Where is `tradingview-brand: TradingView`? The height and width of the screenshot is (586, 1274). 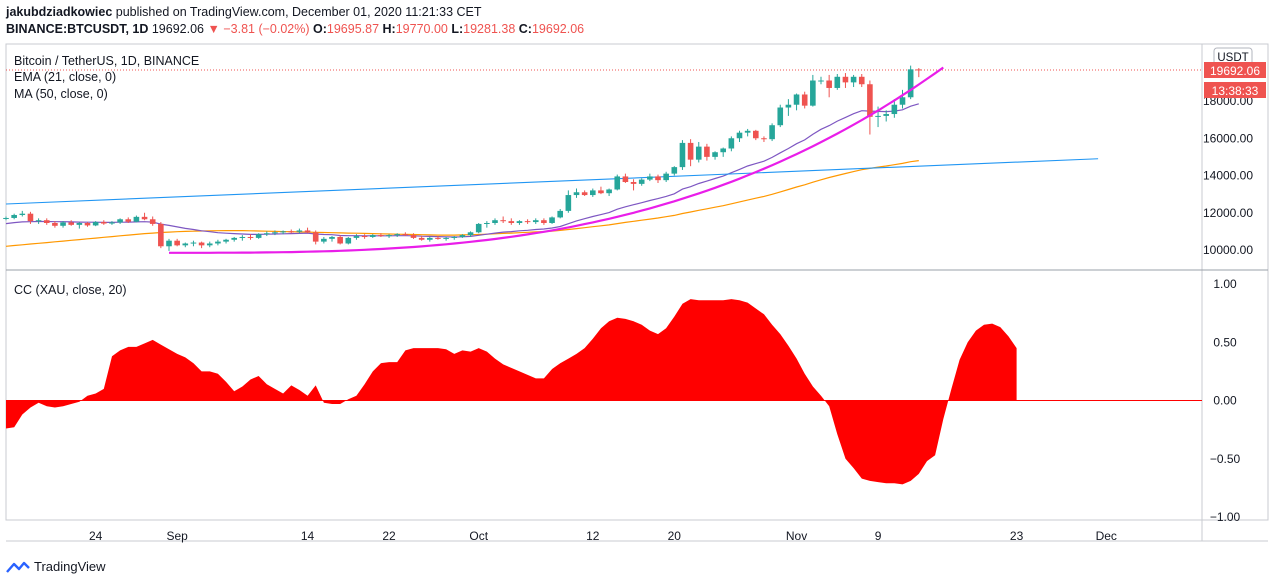 tradingview-brand: TradingView is located at coordinates (70, 566).